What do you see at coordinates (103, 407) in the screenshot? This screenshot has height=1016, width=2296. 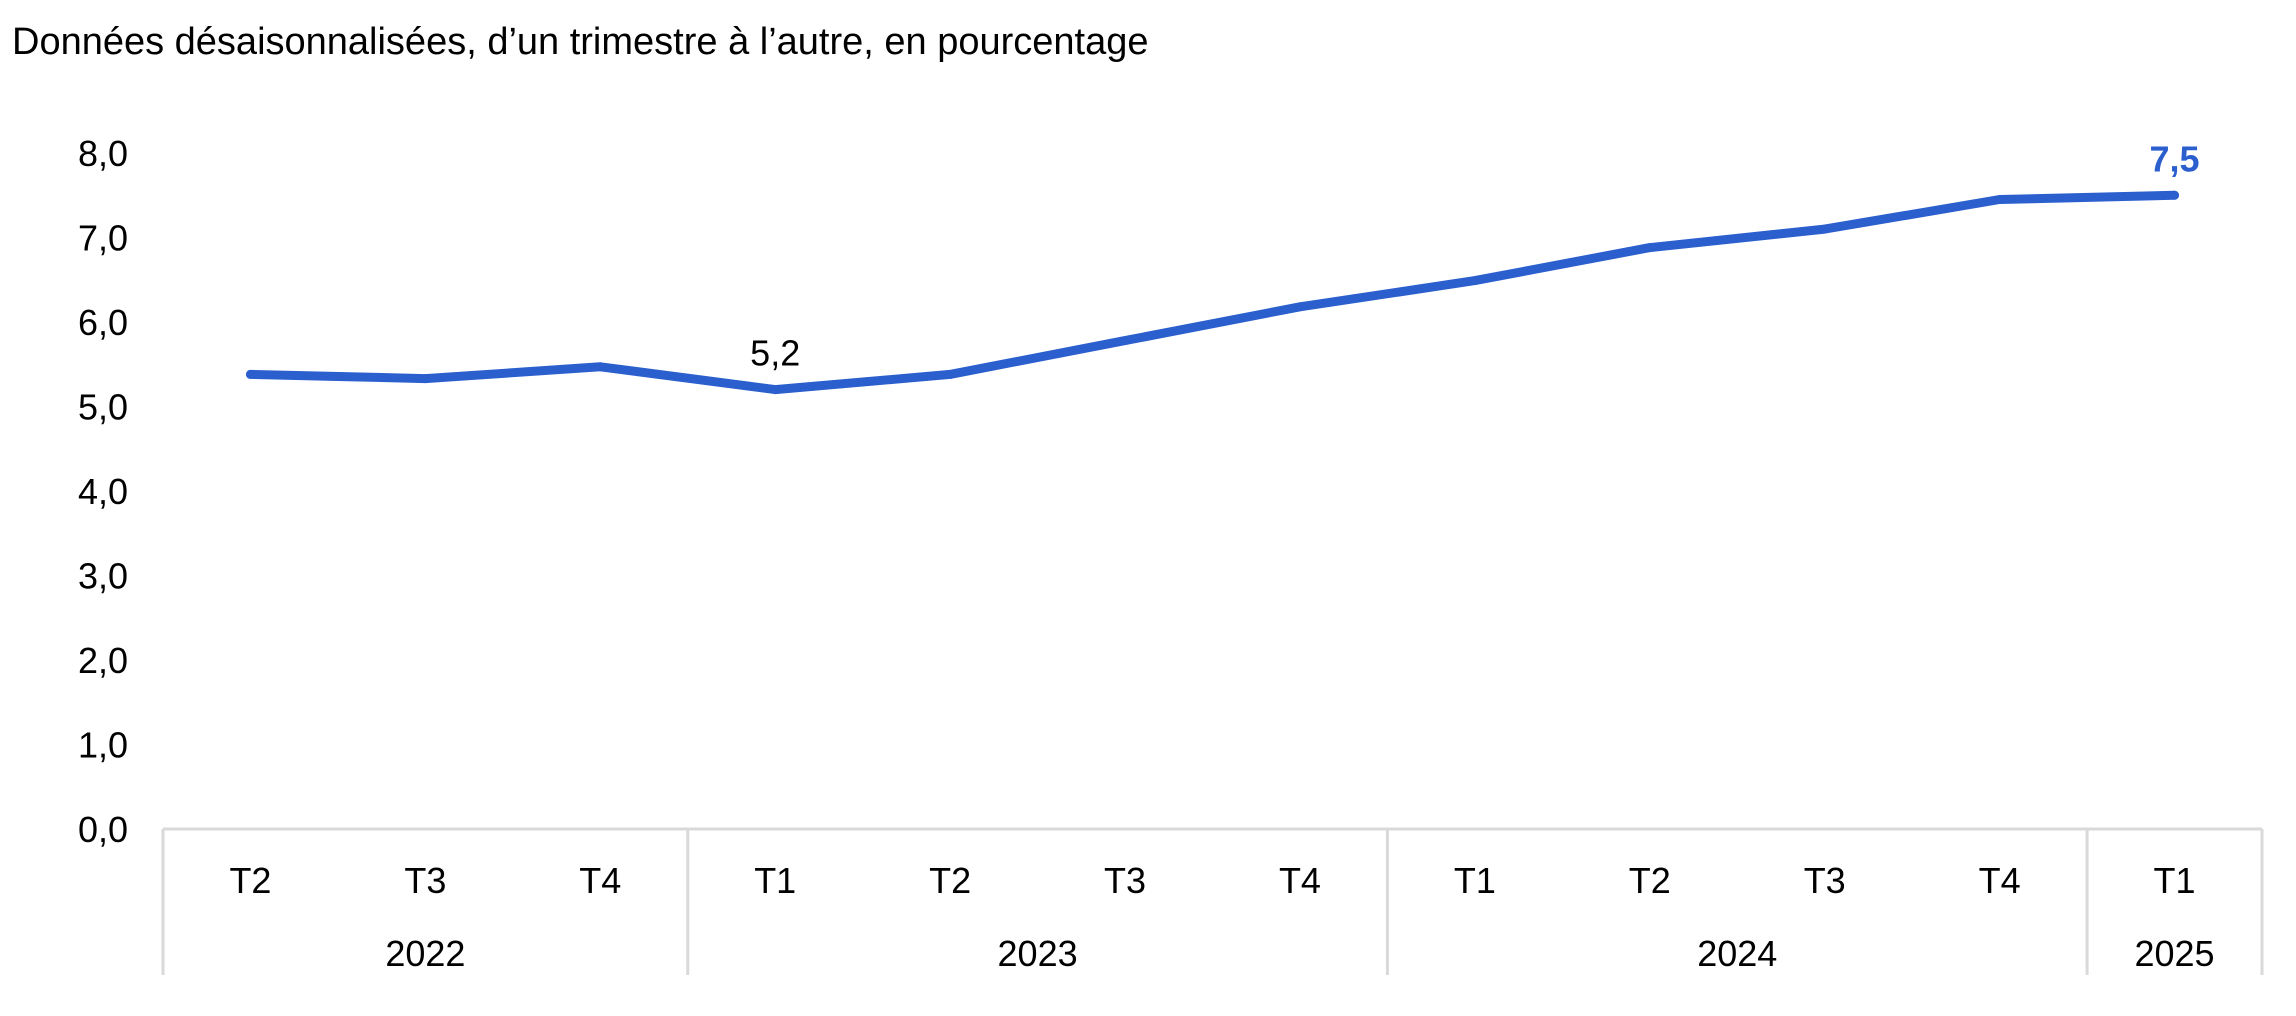 I see `y-tick-label: 5,0` at bounding box center [103, 407].